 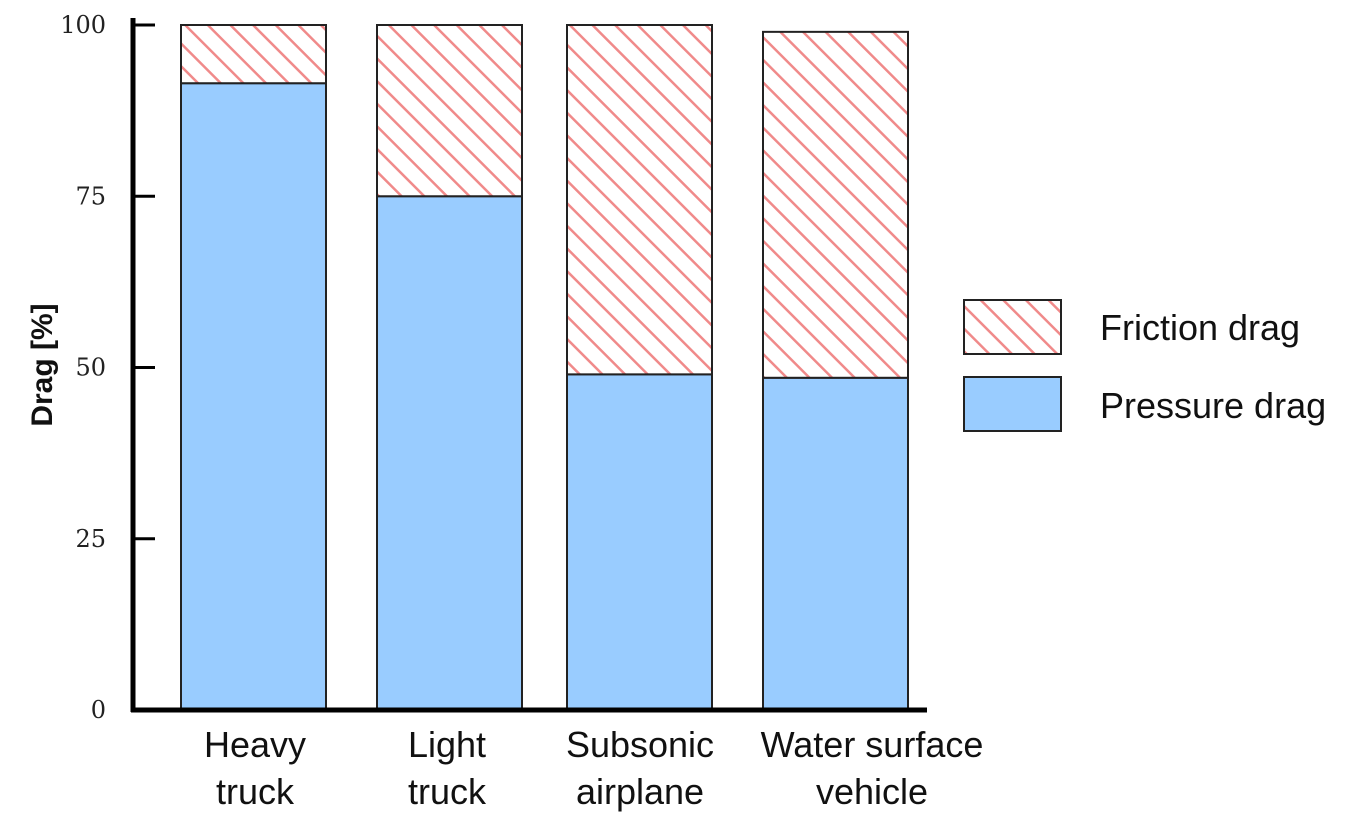 I want to click on x-tick-label-1-line-1: truck, so click(x=447, y=791).